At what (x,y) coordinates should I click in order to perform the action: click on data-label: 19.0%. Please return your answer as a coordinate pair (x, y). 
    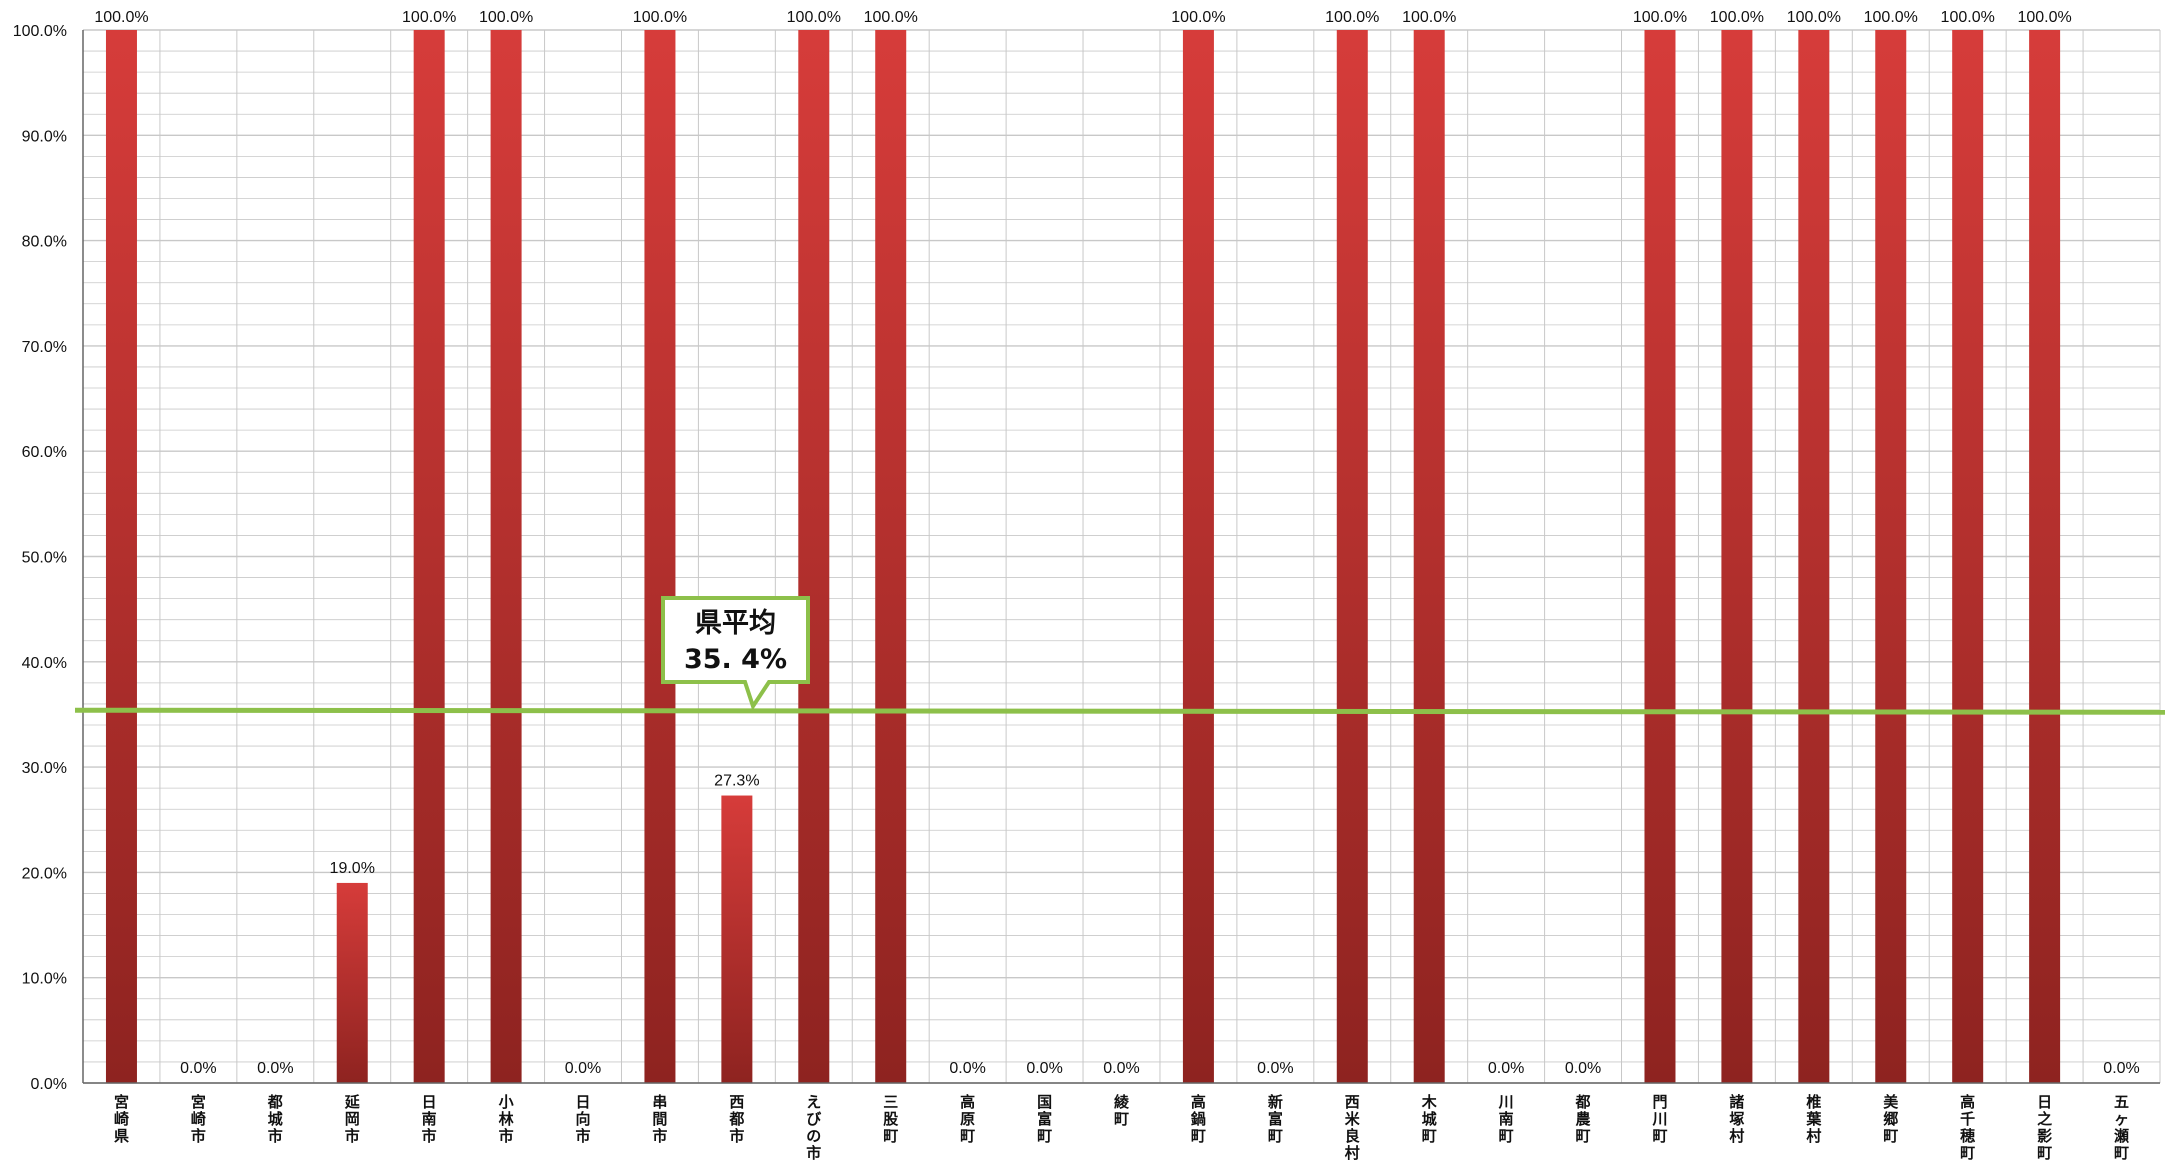
    Looking at the image, I should click on (352, 868).